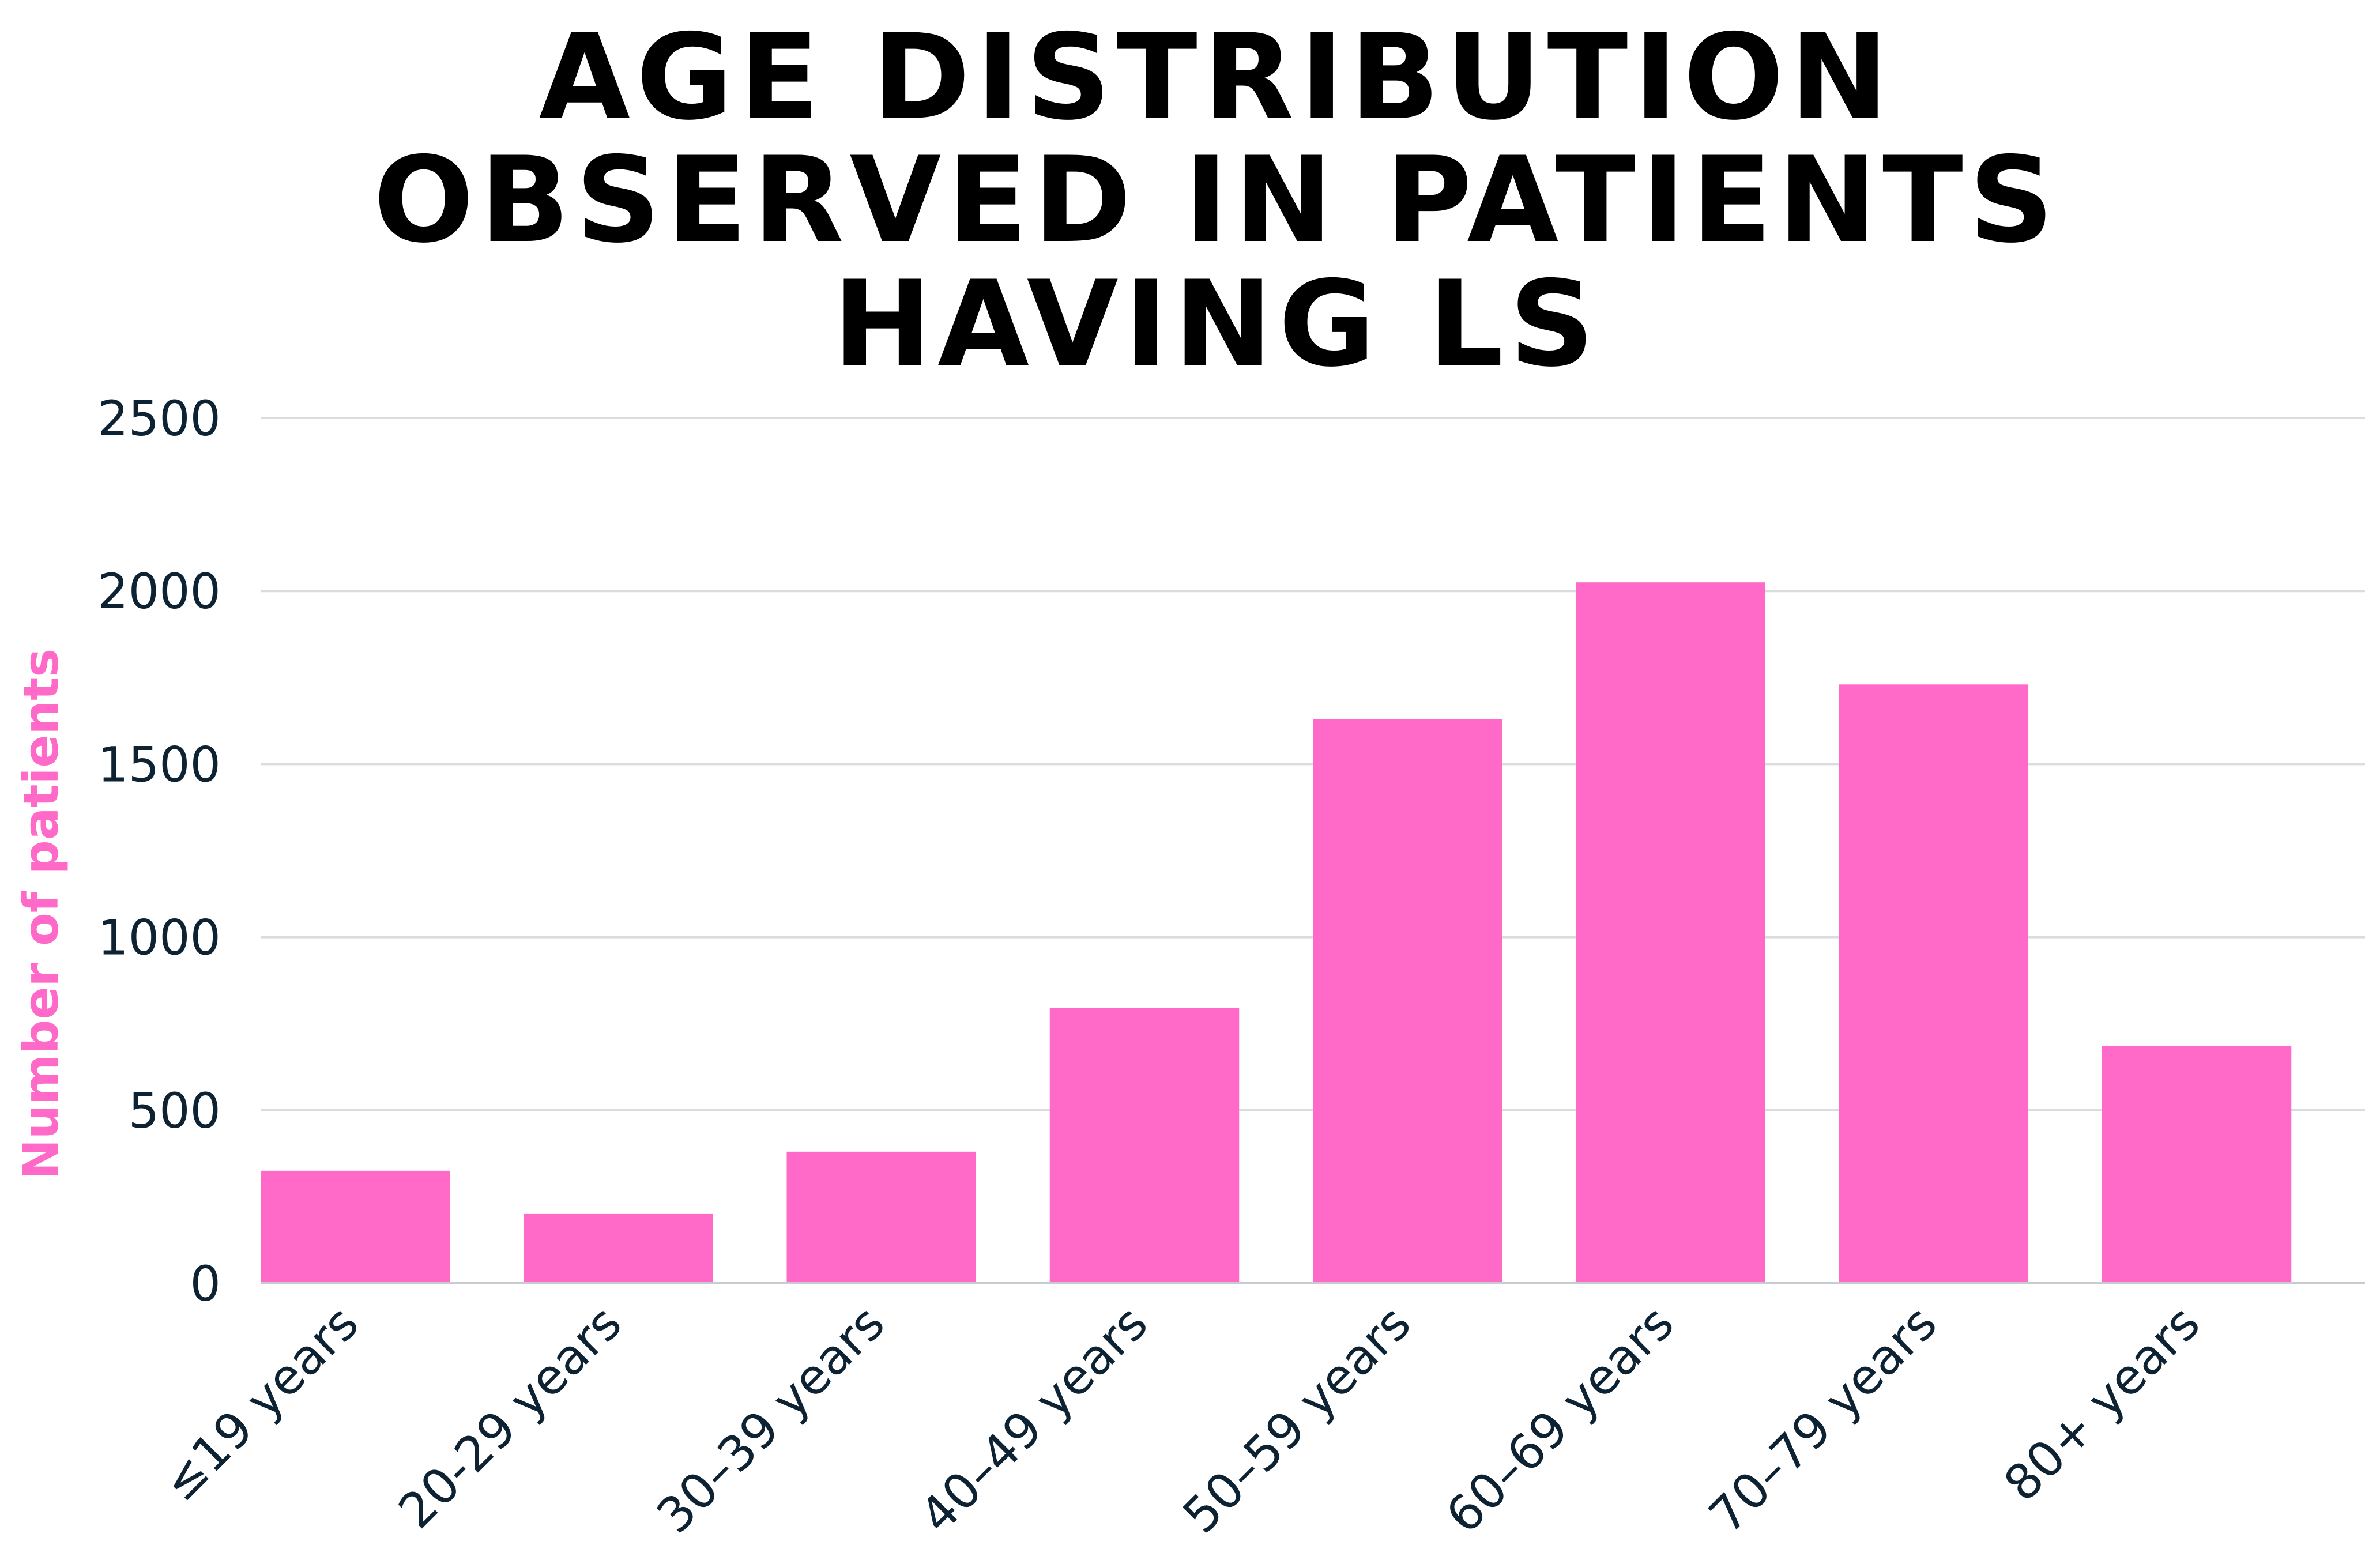  I want to click on chart-title-line-3: HAVING LS, so click(1217, 324).